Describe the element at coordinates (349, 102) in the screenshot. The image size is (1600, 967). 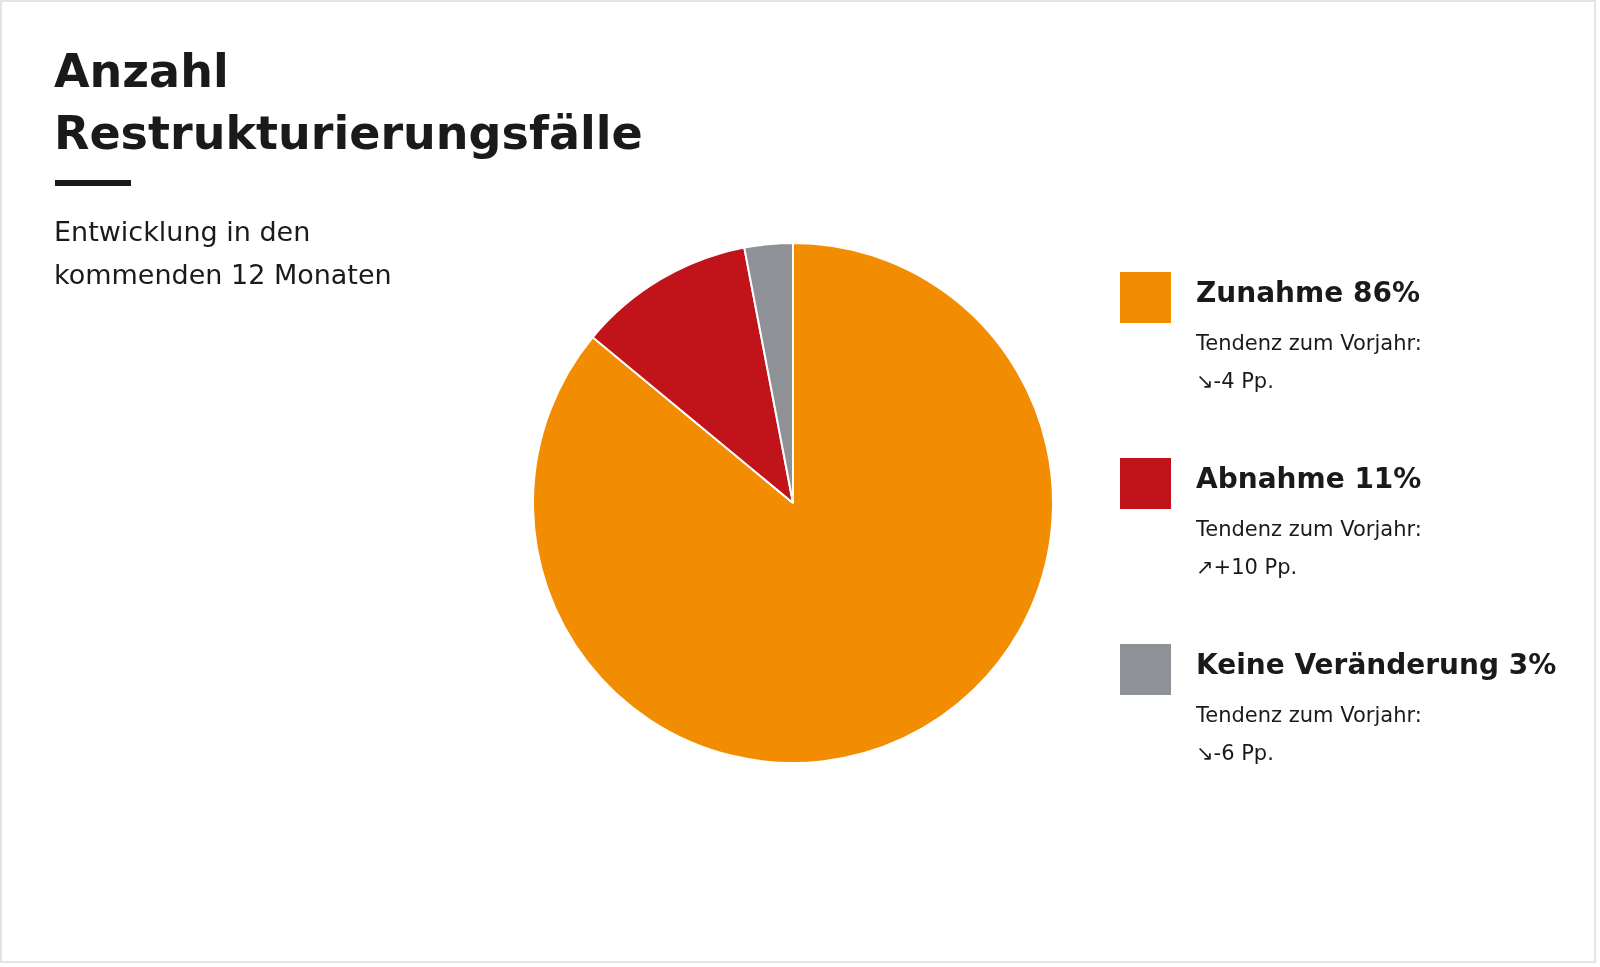
I see `chart-title: Anzahl Restrukturierungsfälle` at that location.